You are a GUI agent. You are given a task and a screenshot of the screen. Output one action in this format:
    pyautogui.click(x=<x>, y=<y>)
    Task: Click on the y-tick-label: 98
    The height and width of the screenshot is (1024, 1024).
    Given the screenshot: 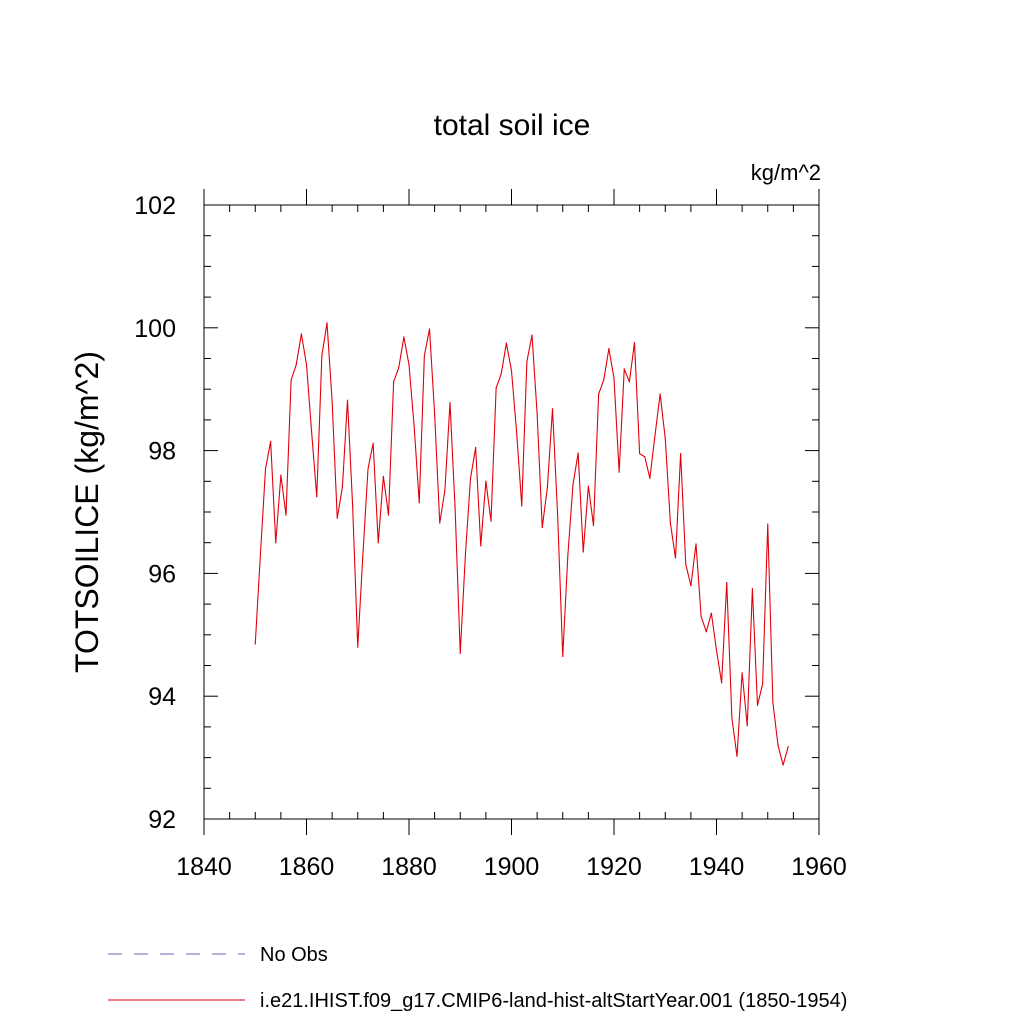 What is the action you would take?
    pyautogui.click(x=162, y=452)
    